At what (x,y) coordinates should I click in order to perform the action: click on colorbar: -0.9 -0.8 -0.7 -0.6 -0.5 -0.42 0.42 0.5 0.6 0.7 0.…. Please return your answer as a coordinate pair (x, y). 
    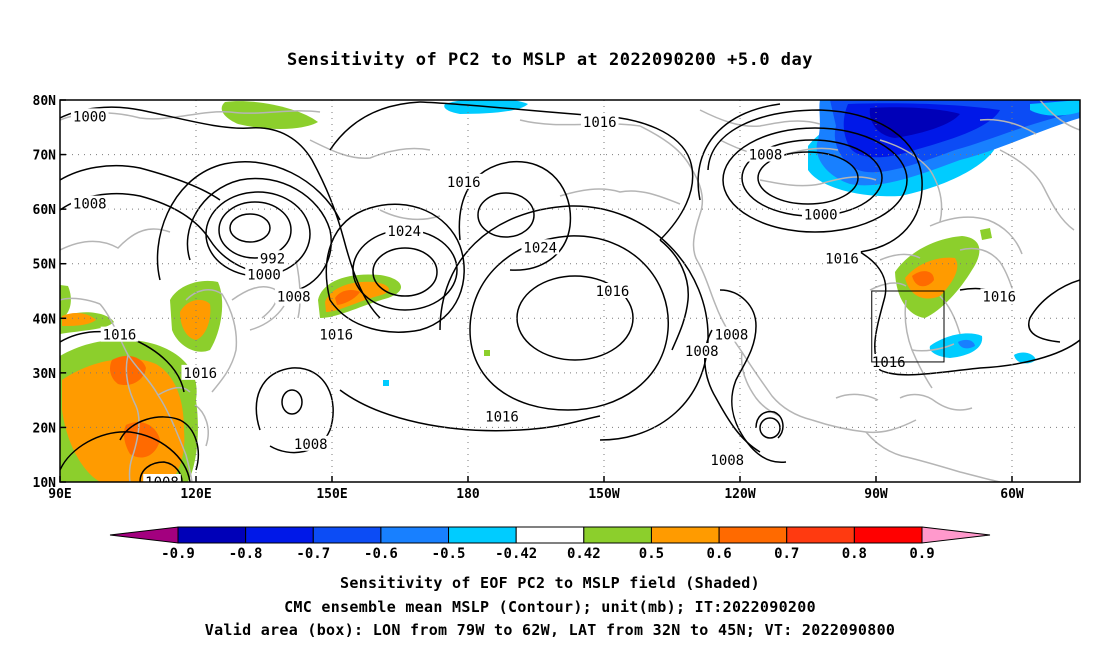
    Looking at the image, I should click on (550, 544).